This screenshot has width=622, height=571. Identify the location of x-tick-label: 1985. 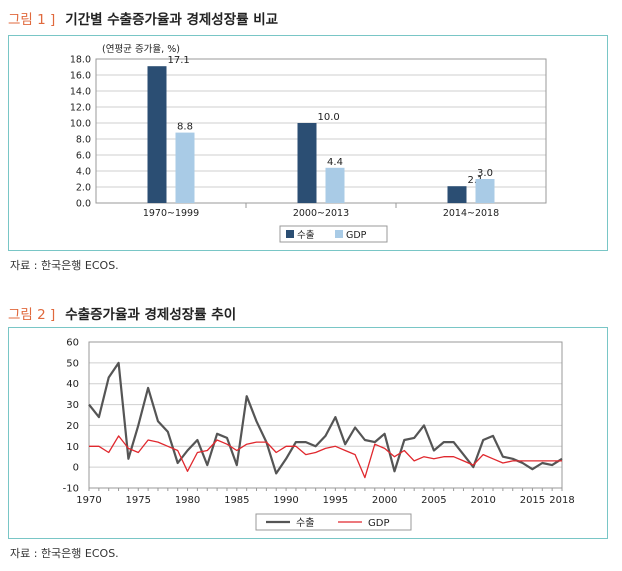
(236, 500).